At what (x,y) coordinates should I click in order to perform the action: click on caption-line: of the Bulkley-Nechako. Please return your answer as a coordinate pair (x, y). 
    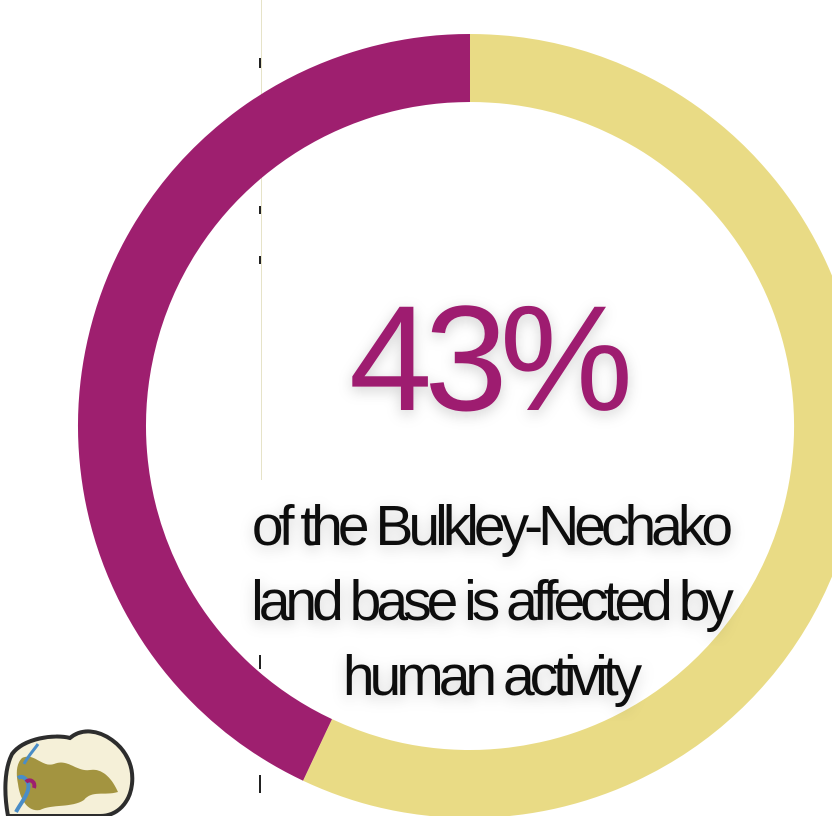
    Looking at the image, I should click on (491, 526).